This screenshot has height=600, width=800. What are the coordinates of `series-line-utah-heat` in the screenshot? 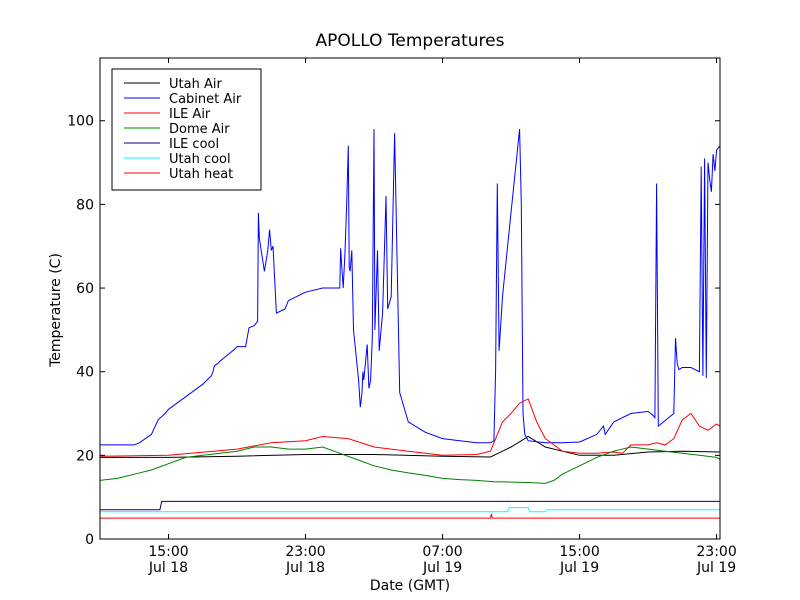 It's located at (410, 516).